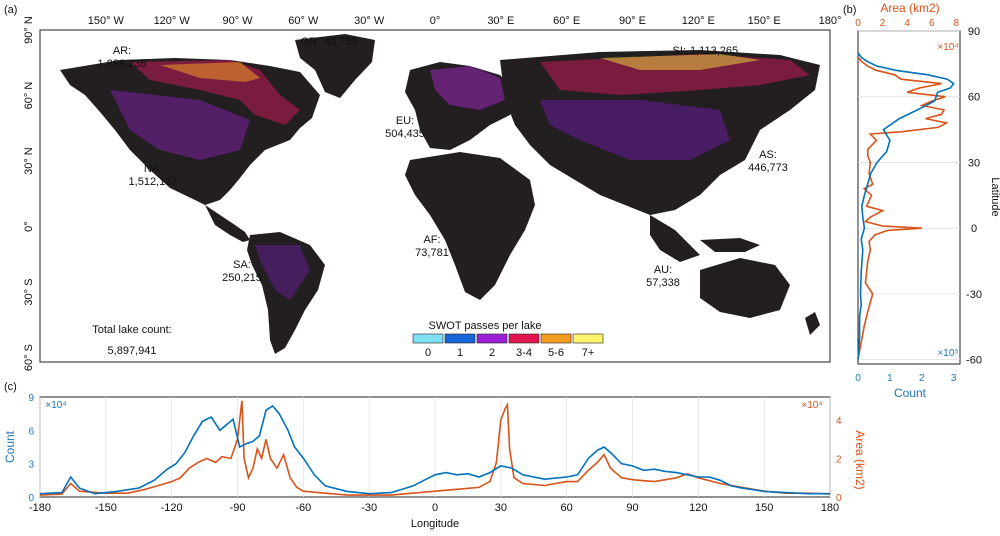  What do you see at coordinates (830, 21) in the screenshot?
I see `map-lon-tick: 180°` at bounding box center [830, 21].